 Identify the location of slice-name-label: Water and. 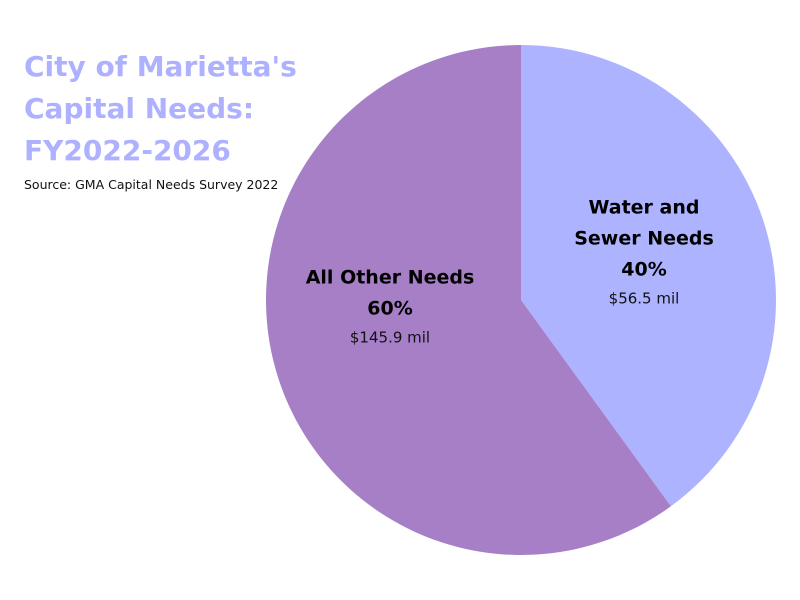
(643, 208).